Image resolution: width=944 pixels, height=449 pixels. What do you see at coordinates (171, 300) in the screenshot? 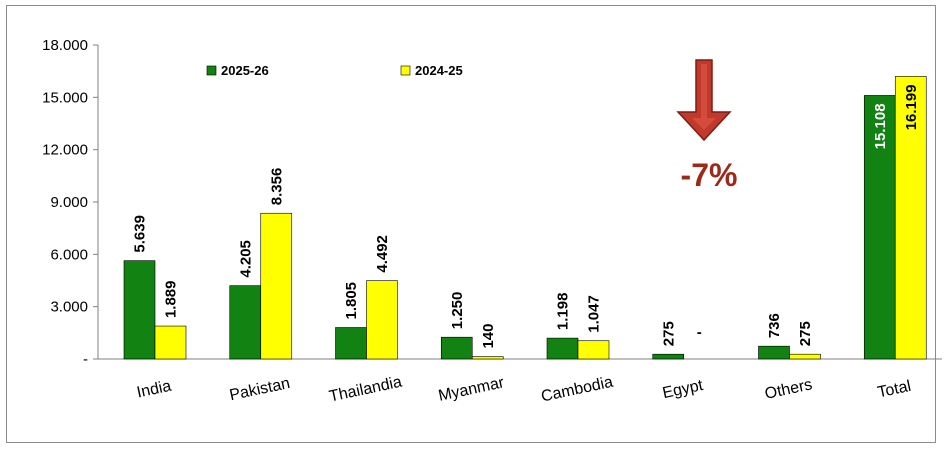
I see `data-label: 1.889` at bounding box center [171, 300].